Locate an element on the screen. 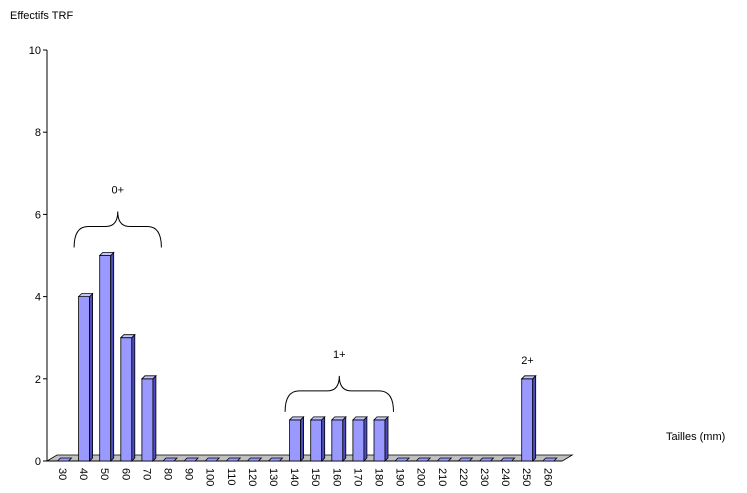  x-tick-label: 30 is located at coordinates (62, 474).